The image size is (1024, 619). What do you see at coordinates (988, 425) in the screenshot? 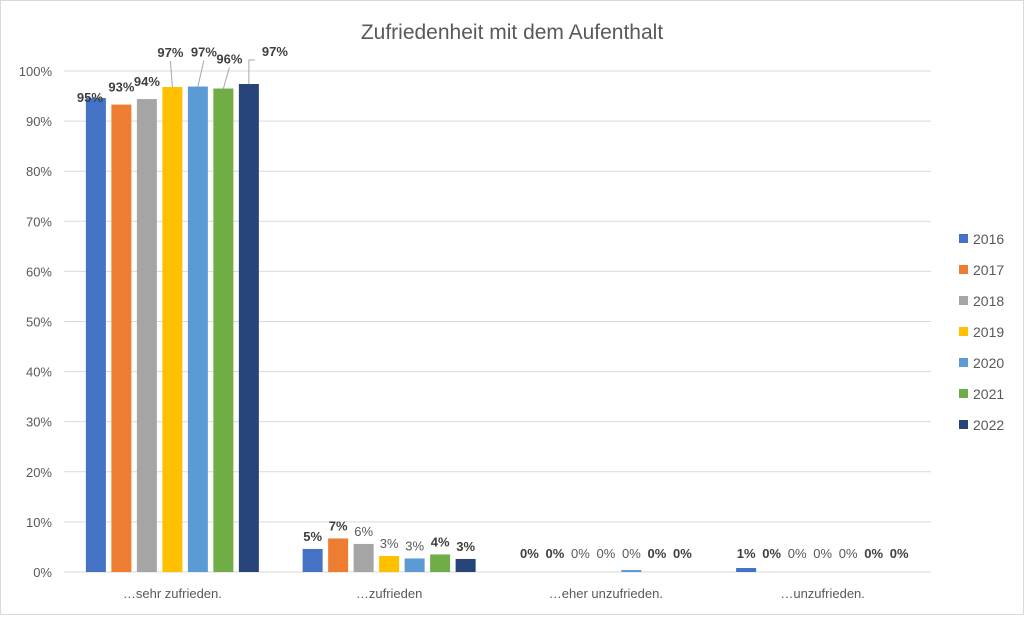
I see `legend-label: 2022` at bounding box center [988, 425].